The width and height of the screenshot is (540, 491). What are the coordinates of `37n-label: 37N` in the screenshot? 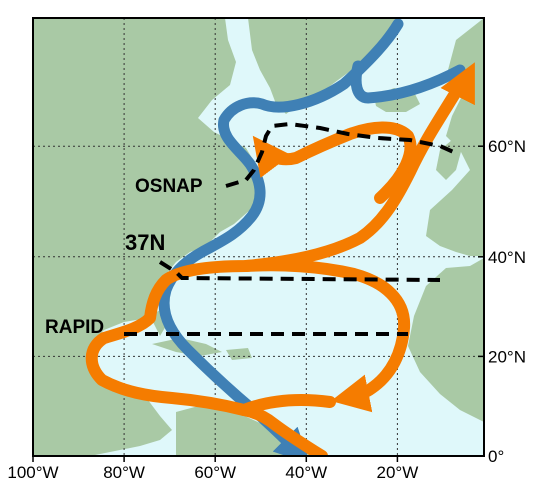 It's located at (145, 242).